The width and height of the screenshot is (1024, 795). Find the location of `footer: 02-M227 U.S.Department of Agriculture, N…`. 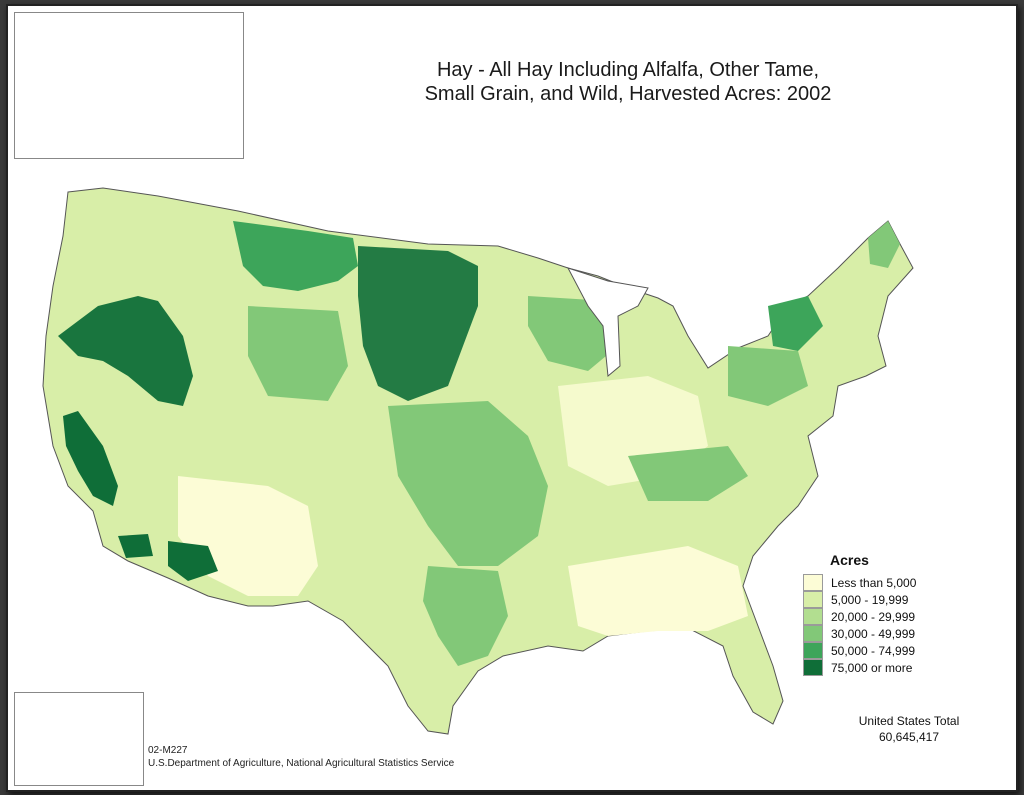

footer: 02-M227 U.S.Department of Agriculture, N… is located at coordinates (301, 757).